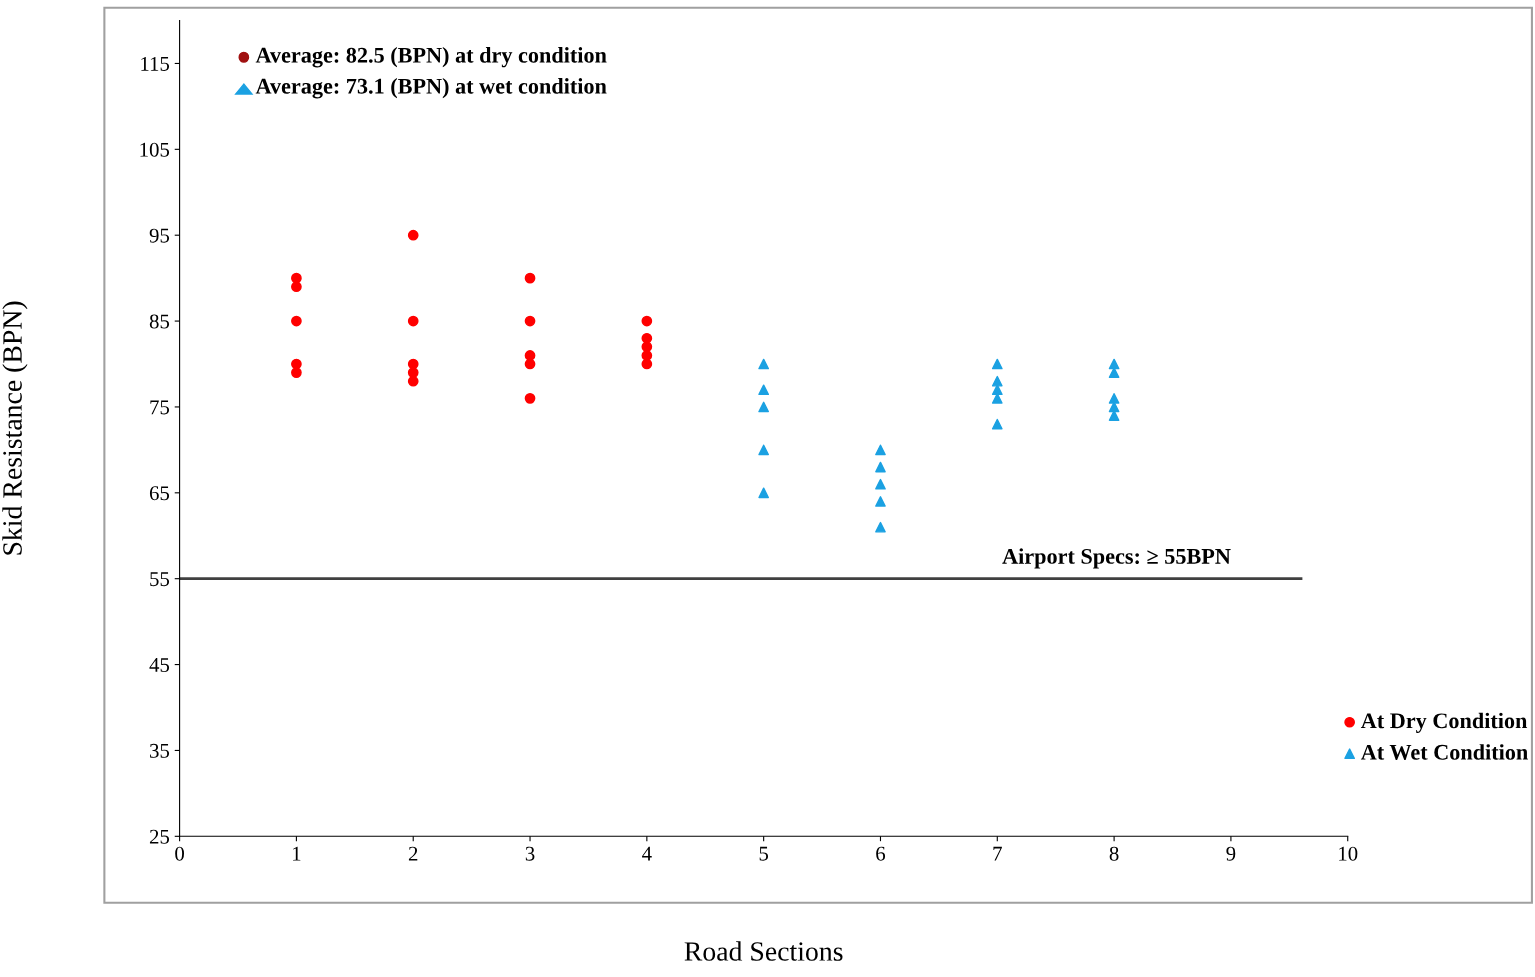 The width and height of the screenshot is (1535, 977). I want to click on y-tick-label: 35, so click(160, 750).